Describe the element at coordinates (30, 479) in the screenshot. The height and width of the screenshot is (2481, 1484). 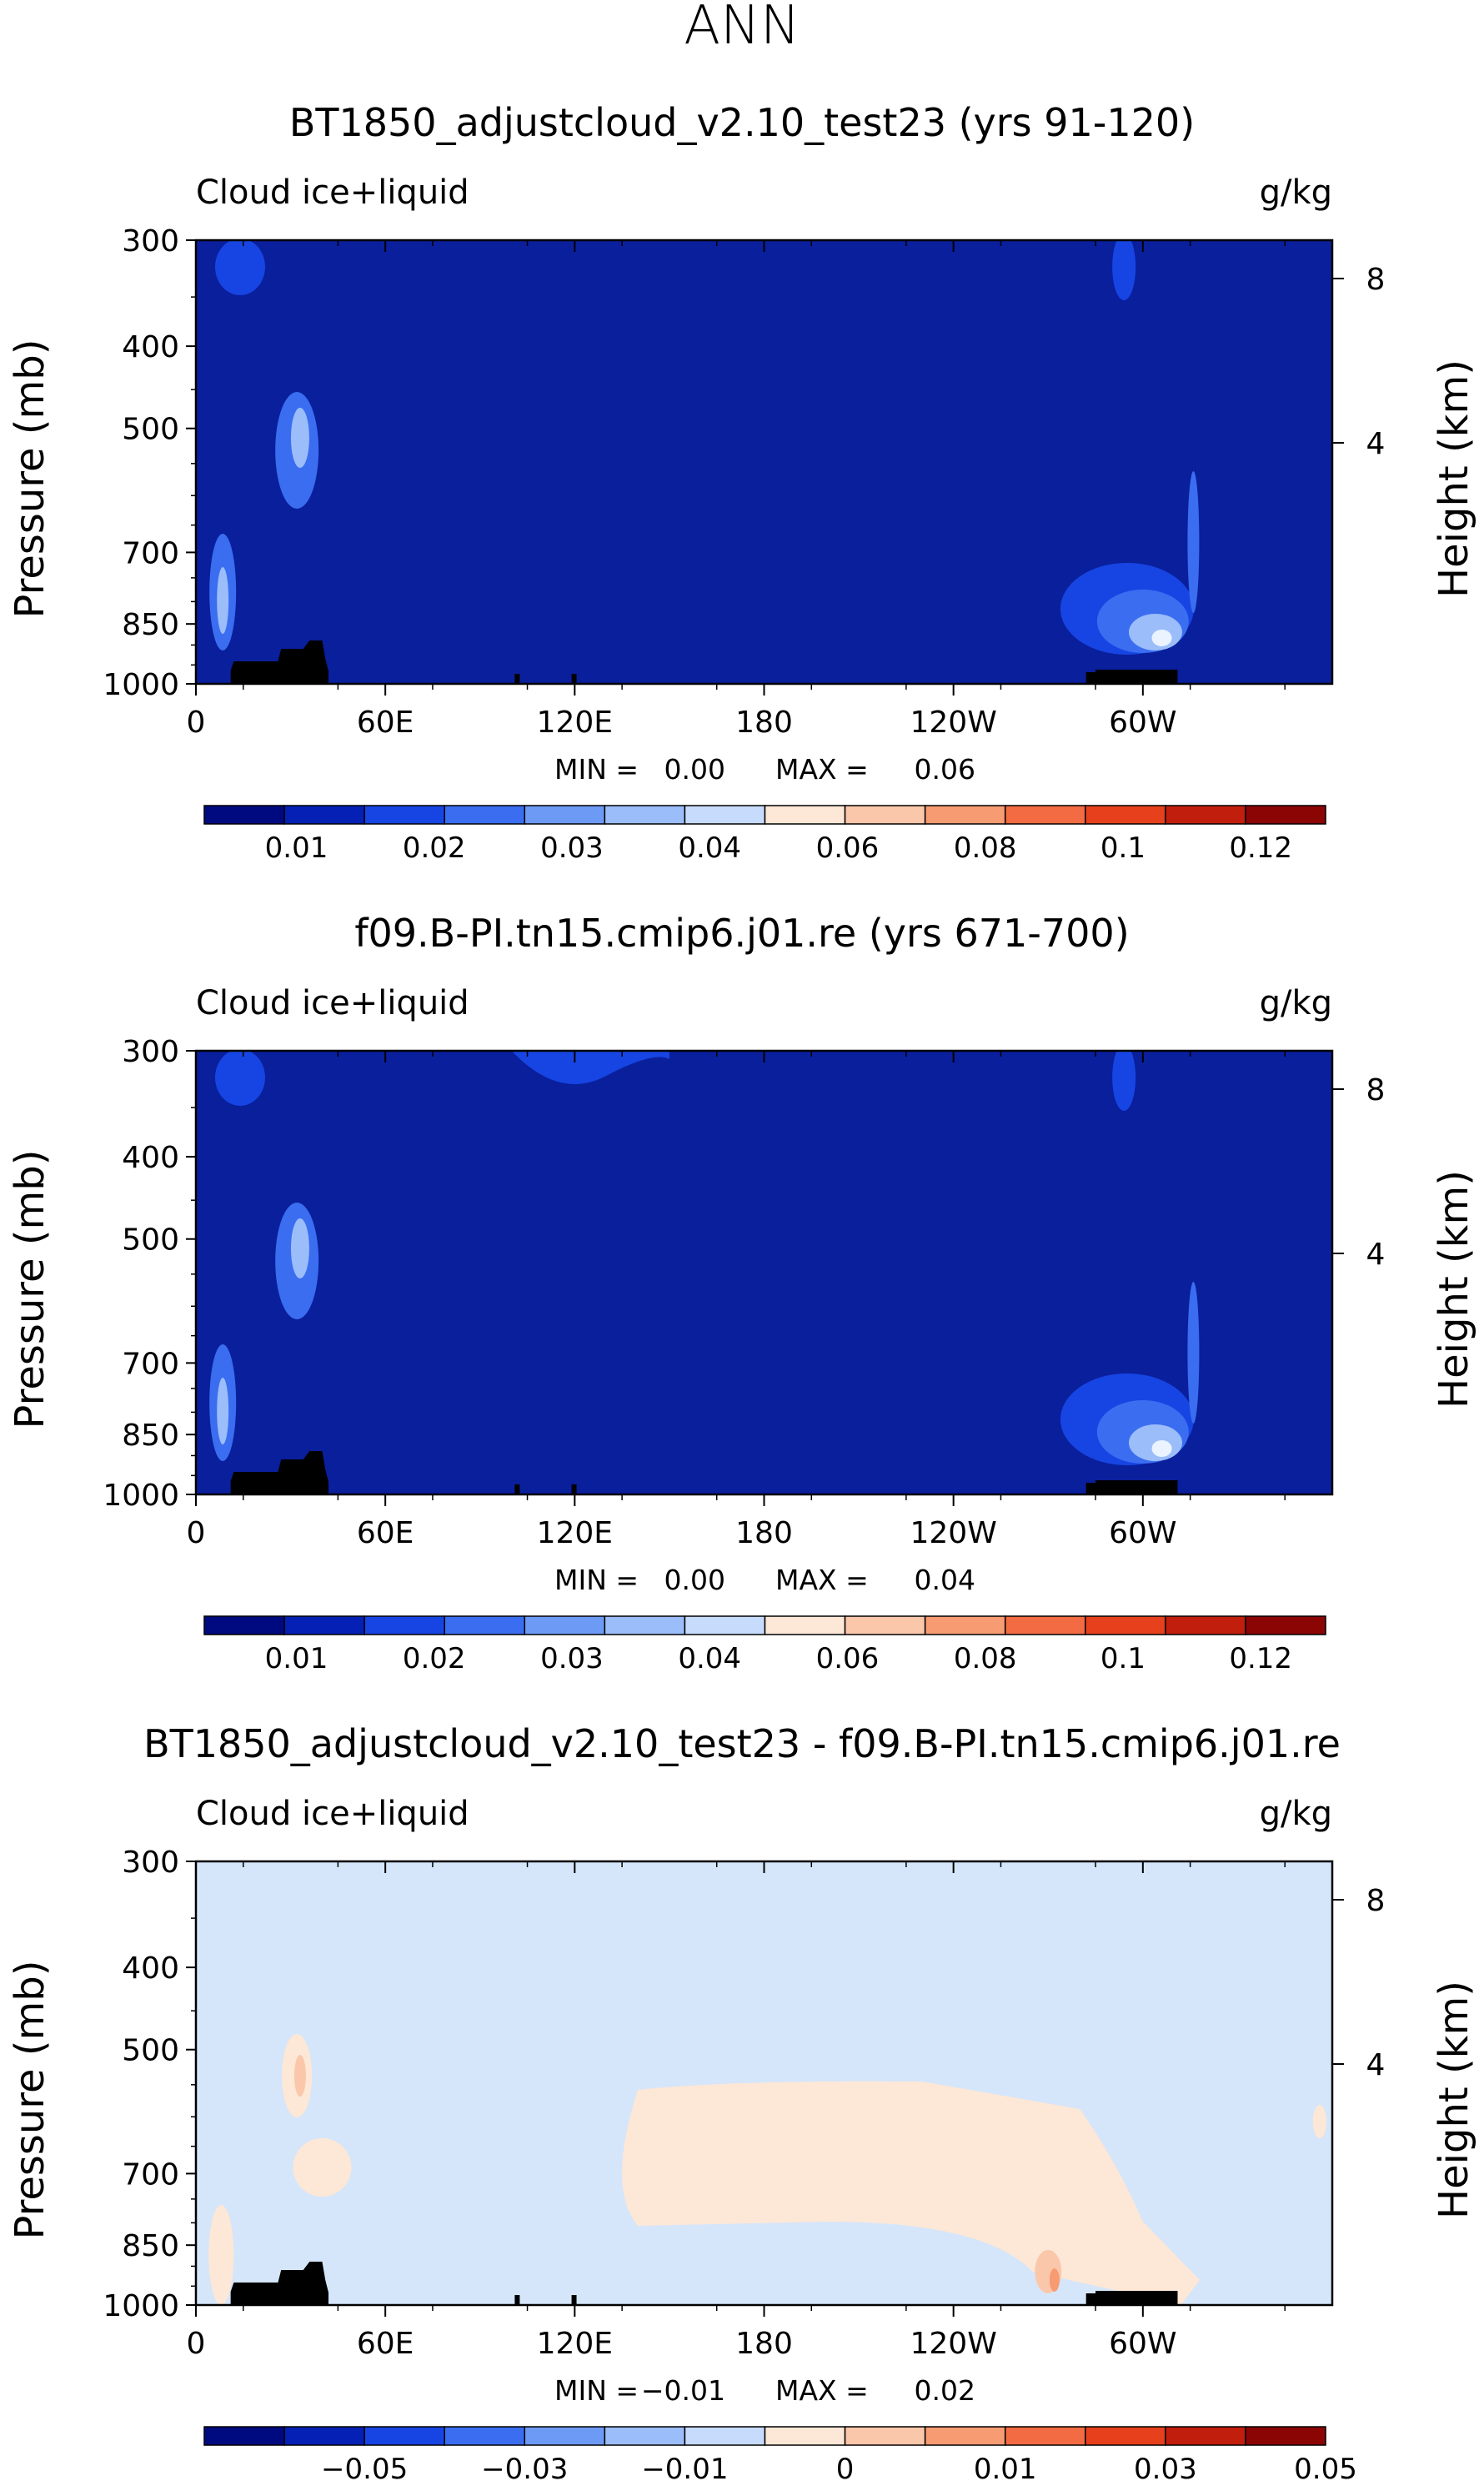
I see `y-axis-label: Pressure (mb)` at that location.